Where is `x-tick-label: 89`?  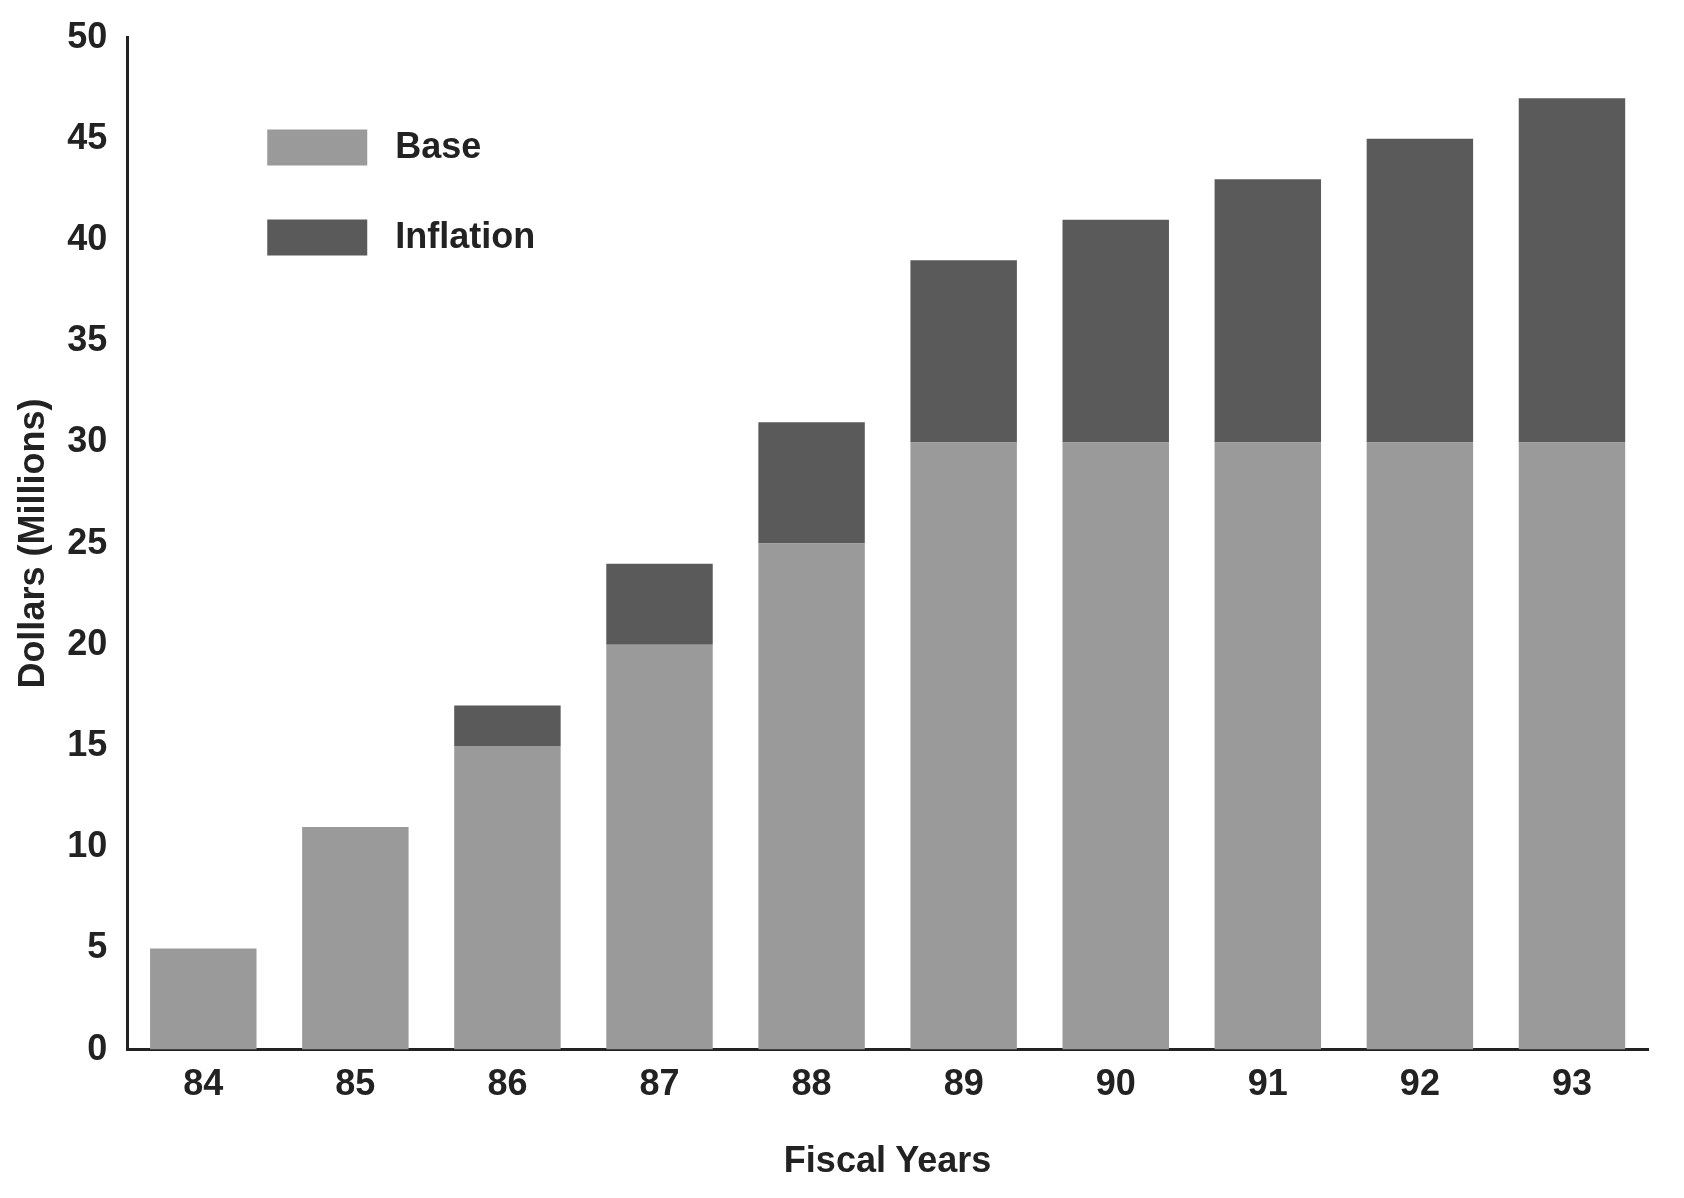 x-tick-label: 89 is located at coordinates (963, 1083).